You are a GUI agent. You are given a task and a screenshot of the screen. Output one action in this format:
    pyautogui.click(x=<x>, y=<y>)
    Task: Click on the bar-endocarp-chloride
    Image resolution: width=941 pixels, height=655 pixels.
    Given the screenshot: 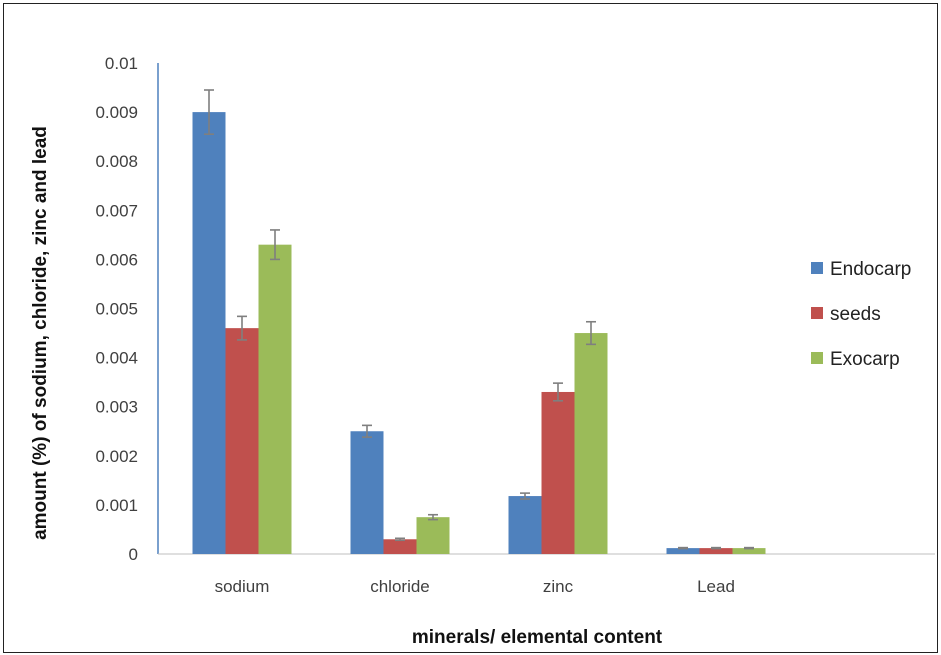 What is the action you would take?
    pyautogui.click(x=367, y=492)
    